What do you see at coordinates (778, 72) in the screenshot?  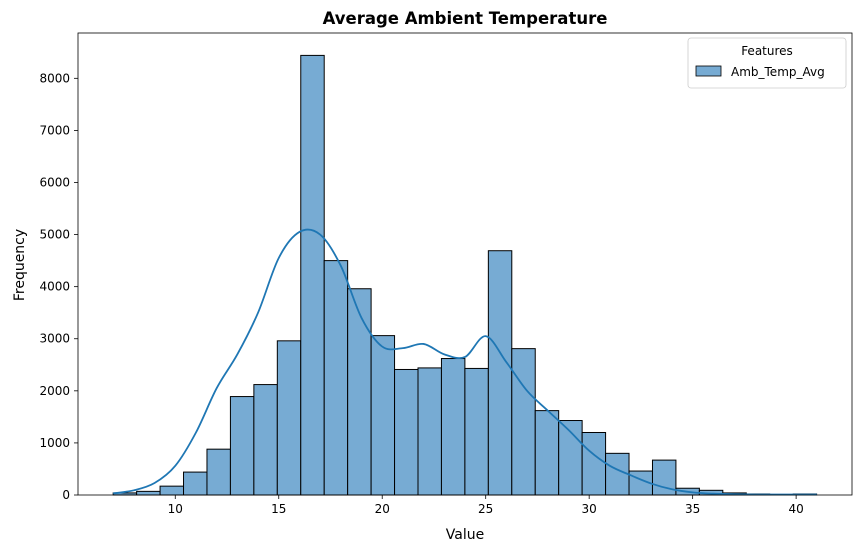 I see `legend-entry-label: Amb_Temp_Avg` at bounding box center [778, 72].